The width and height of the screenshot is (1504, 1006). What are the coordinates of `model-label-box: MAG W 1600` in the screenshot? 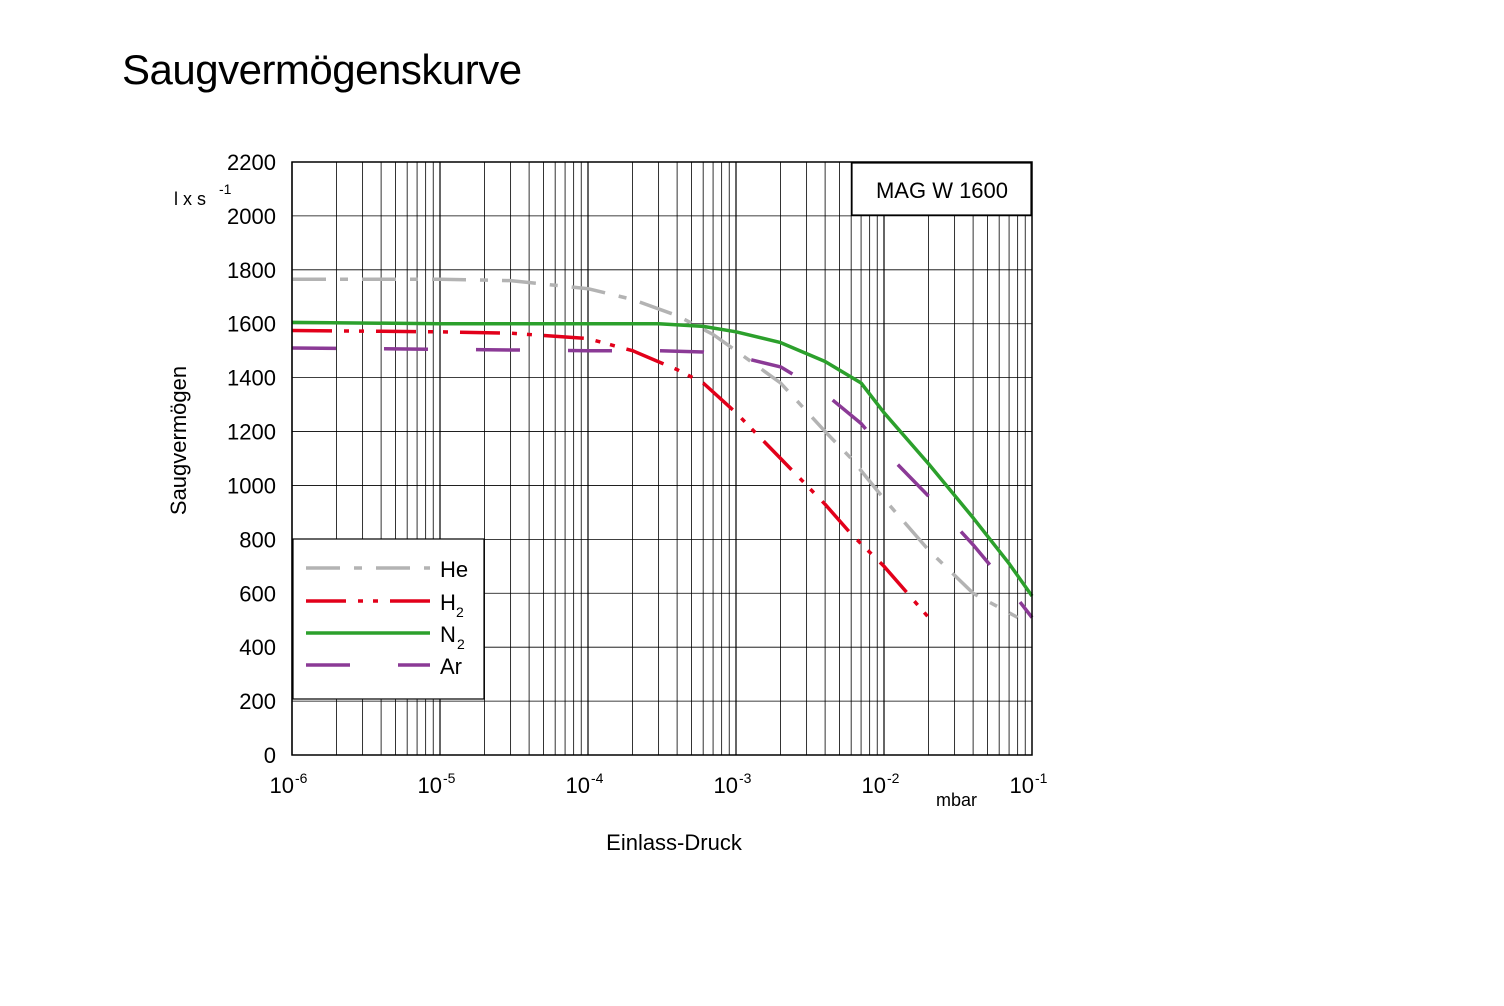 It's located at (941, 189).